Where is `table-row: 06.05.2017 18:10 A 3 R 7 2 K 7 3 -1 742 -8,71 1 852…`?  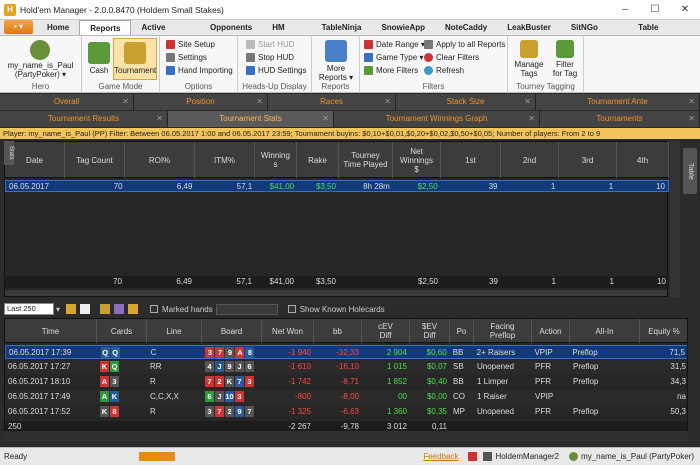
table-row: 06.05.2017 18:10 A 3 R 7 2 K 7 3 -1 742 -8,71 1 852… is located at coordinates (346, 382).